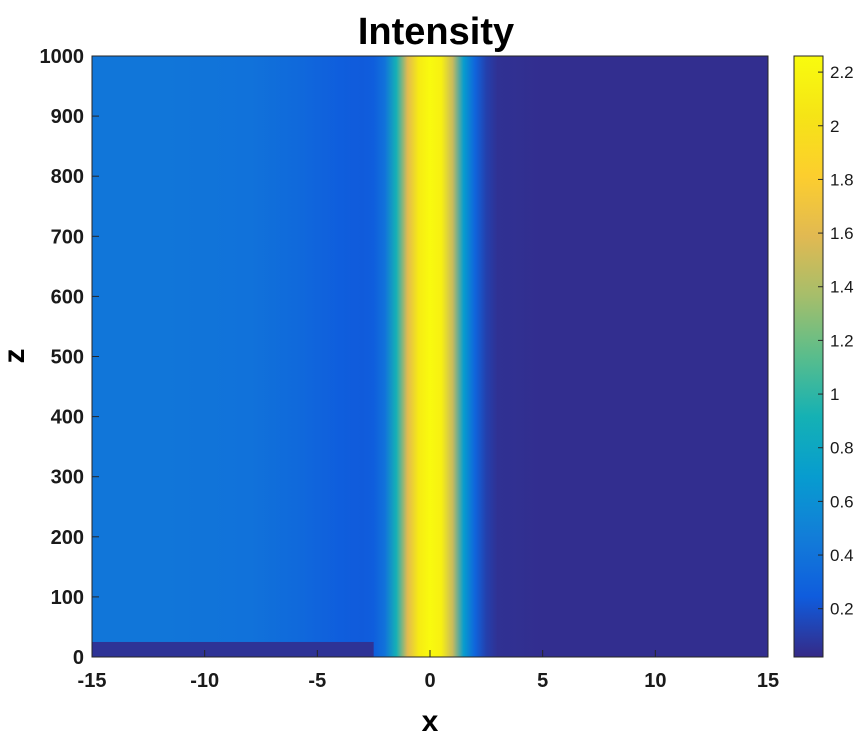  What do you see at coordinates (842, 448) in the screenshot?
I see `colorbar-tick-label: 0.8` at bounding box center [842, 448].